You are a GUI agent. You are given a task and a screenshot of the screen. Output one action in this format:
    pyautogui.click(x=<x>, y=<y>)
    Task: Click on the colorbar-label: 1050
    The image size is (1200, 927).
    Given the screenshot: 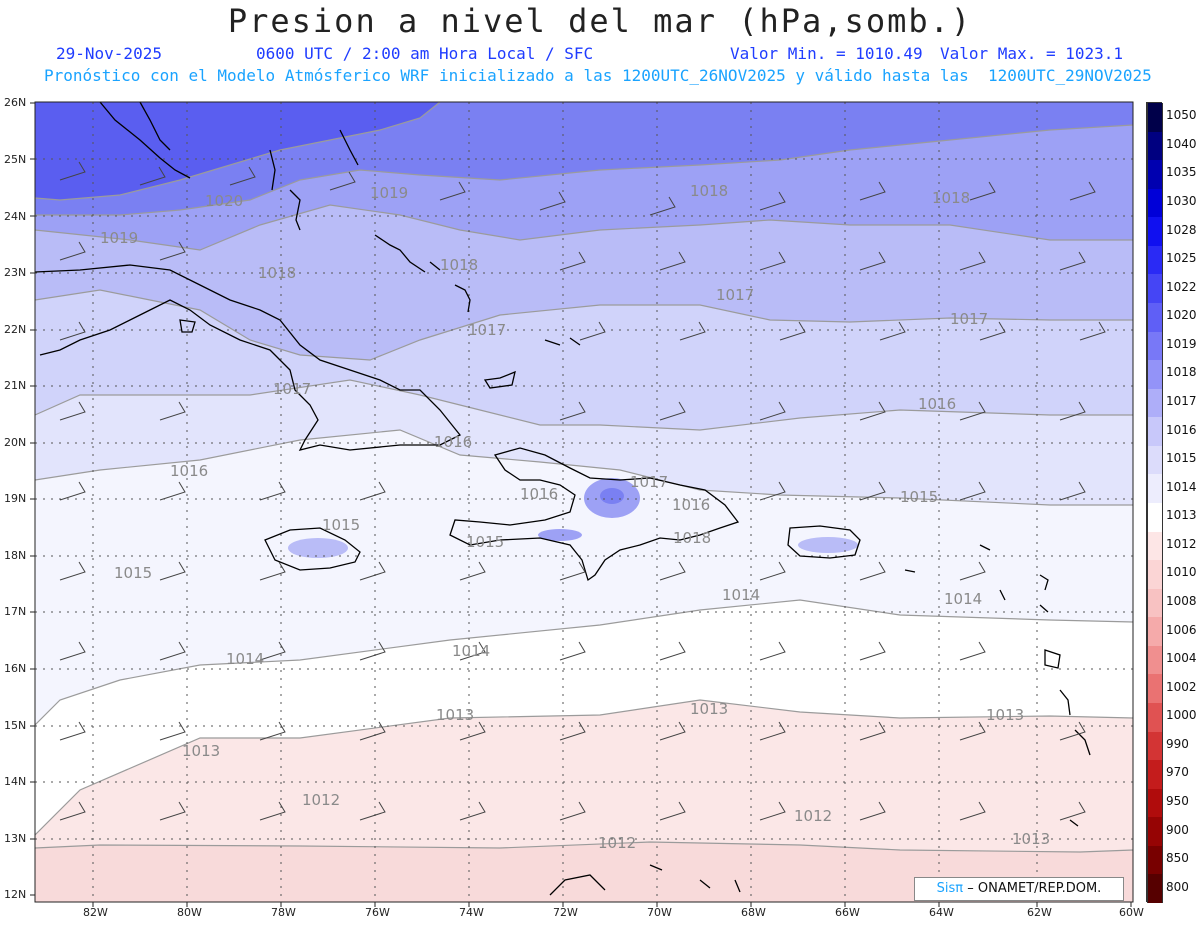 What is the action you would take?
    pyautogui.click(x=1181, y=115)
    